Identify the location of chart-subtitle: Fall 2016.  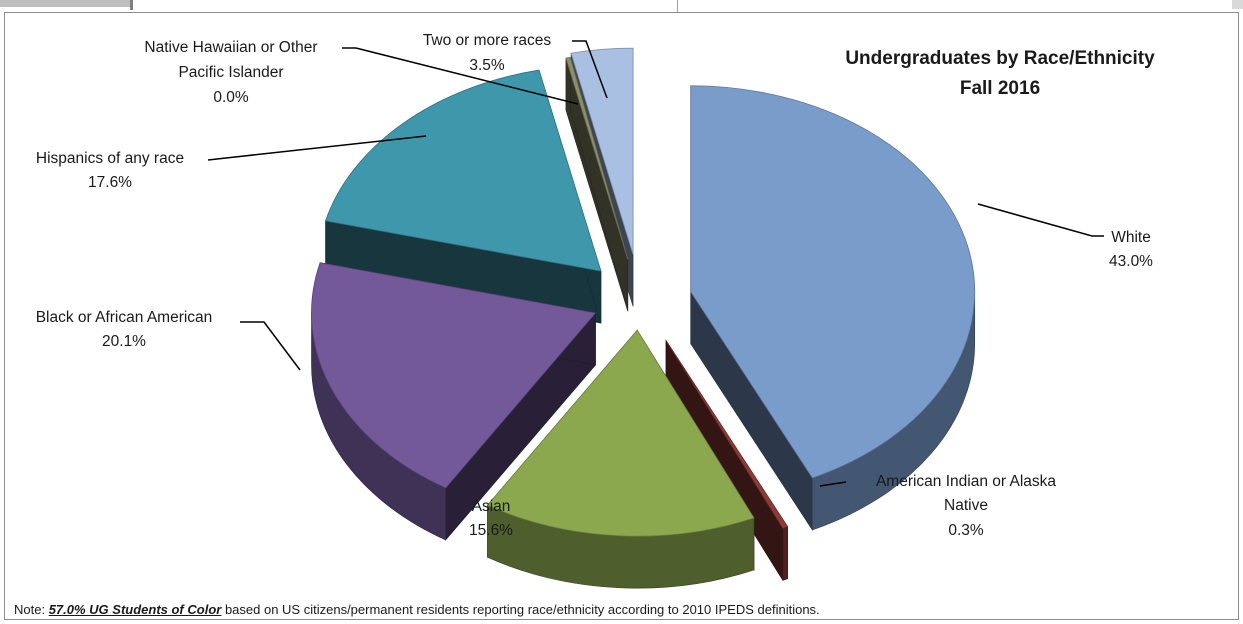
(1000, 88).